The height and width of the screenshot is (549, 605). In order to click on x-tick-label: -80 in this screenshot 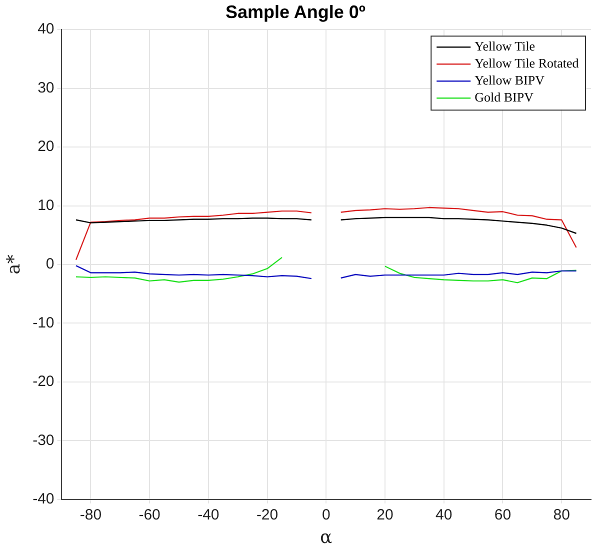, I will do `click(91, 515)`.